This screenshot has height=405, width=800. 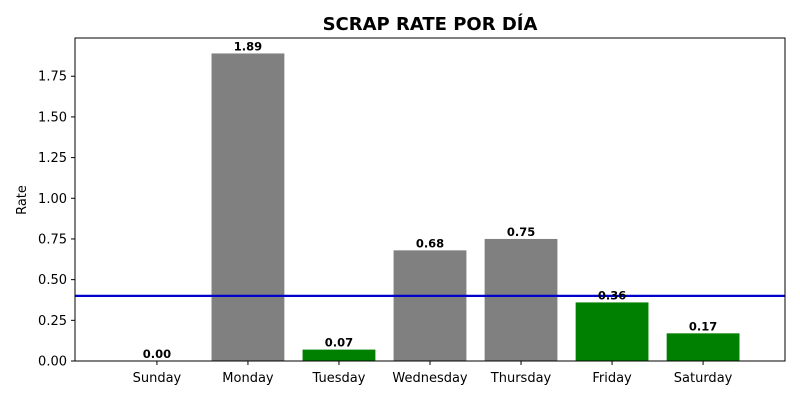 I want to click on bar-friday, so click(x=612, y=331).